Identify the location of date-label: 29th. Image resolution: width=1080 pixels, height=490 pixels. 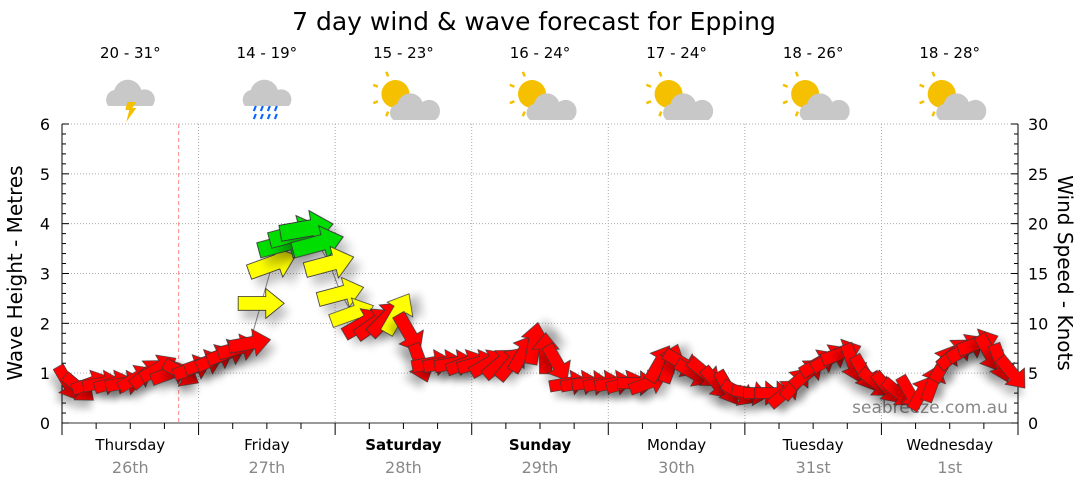
(540, 467).